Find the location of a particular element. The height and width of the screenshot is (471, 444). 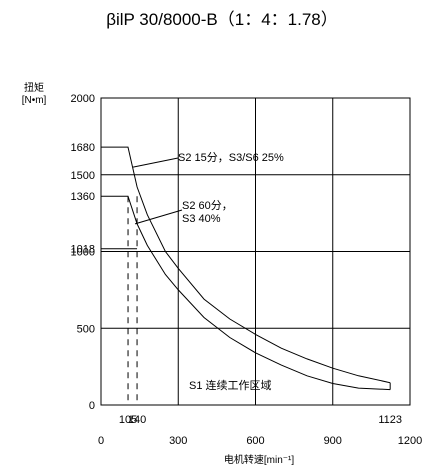

x-tick-label: 0 is located at coordinates (101, 441).